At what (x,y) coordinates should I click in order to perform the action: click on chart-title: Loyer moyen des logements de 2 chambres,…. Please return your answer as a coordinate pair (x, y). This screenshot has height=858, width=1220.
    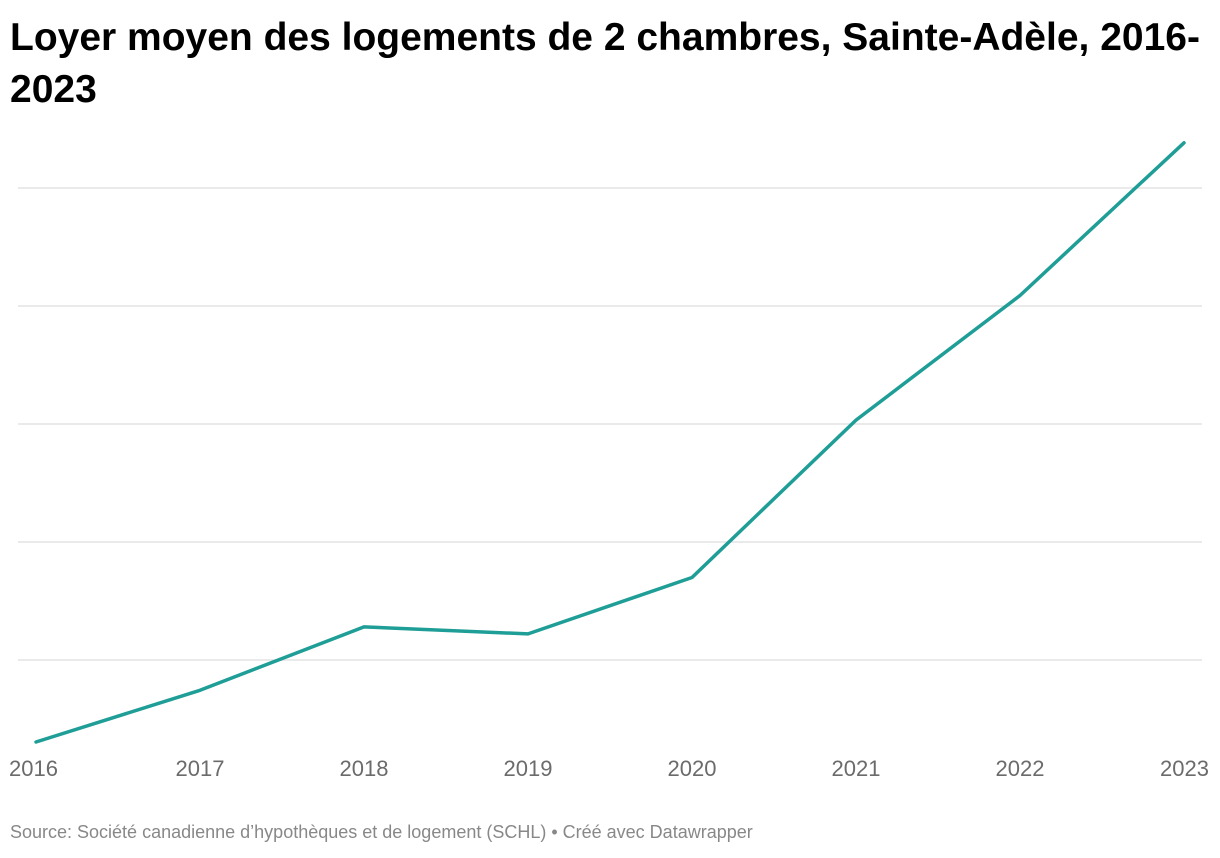
    Looking at the image, I should click on (605, 63).